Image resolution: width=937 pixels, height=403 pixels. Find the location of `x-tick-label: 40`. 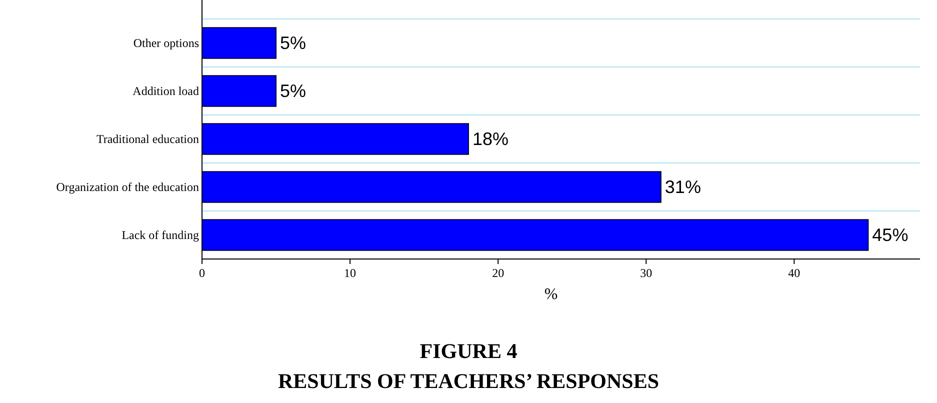

x-tick-label: 40 is located at coordinates (794, 273).